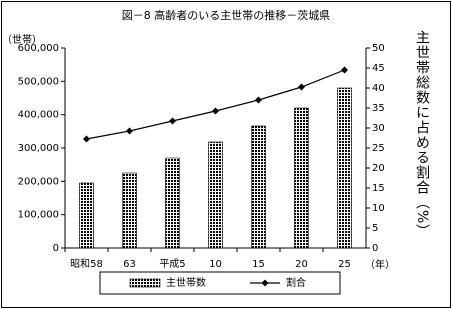 The height and width of the screenshot is (309, 452). What do you see at coordinates (296, 282) in the screenshot?
I see `legend-label: 割合` at bounding box center [296, 282].